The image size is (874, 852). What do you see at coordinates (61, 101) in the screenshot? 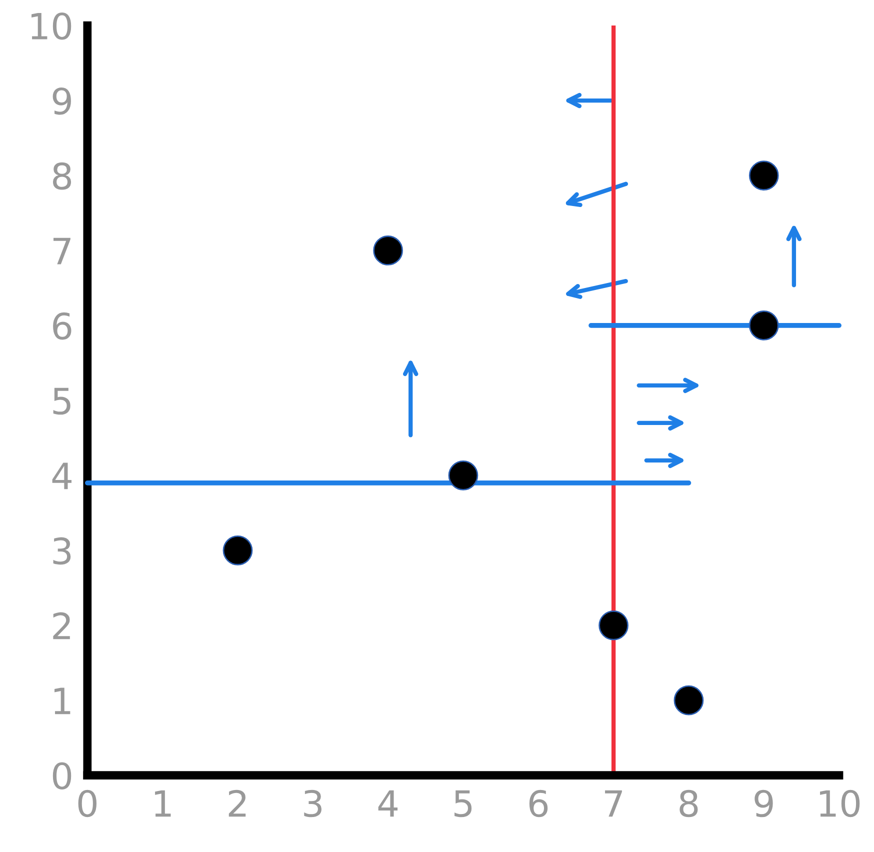
I see `y-tick-label: 9` at bounding box center [61, 101].